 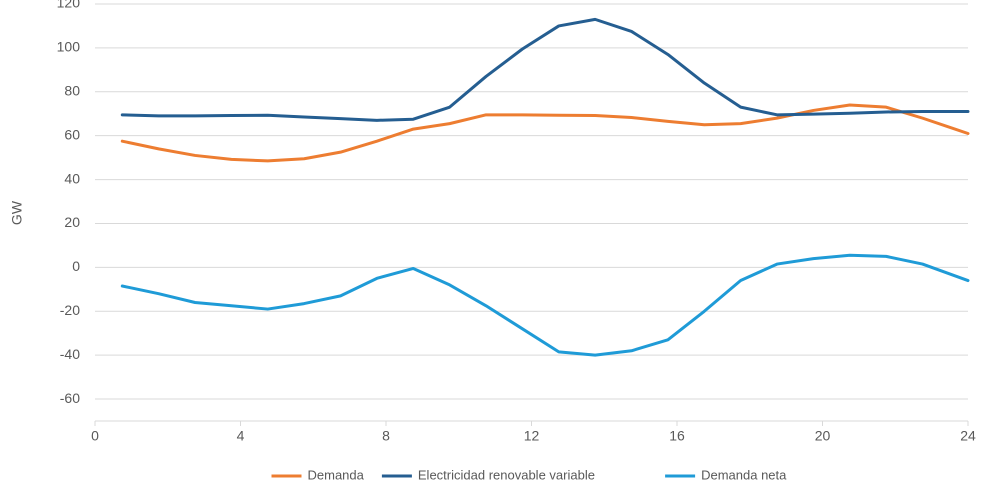 What do you see at coordinates (241, 436) in the screenshot?
I see `x-tick-label: 4` at bounding box center [241, 436].